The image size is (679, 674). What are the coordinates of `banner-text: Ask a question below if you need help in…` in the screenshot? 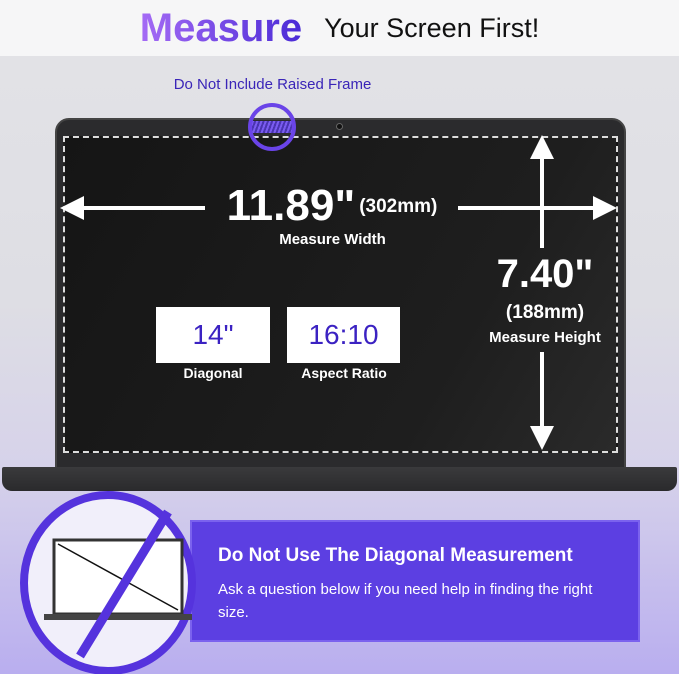 It's located at (405, 601).